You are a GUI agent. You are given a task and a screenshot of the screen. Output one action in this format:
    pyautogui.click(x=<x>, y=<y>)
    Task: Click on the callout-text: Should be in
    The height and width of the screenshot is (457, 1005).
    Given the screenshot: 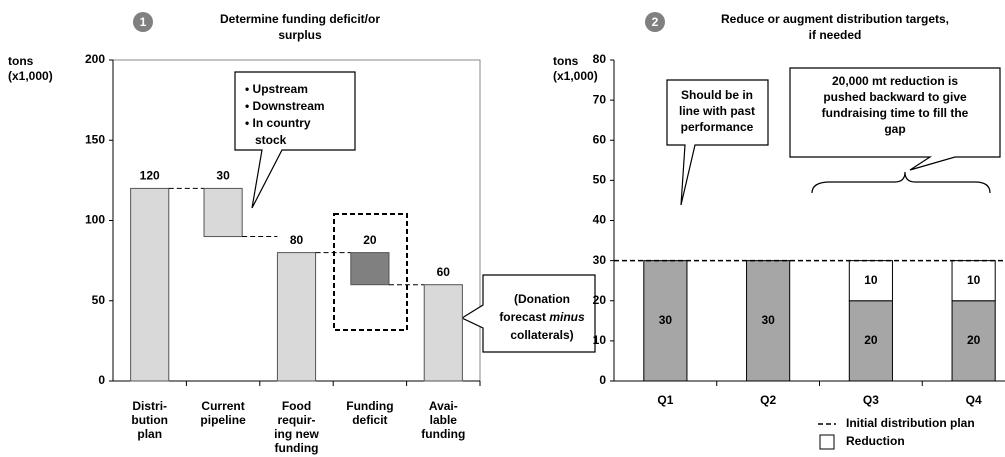 What is the action you would take?
    pyautogui.click(x=717, y=95)
    